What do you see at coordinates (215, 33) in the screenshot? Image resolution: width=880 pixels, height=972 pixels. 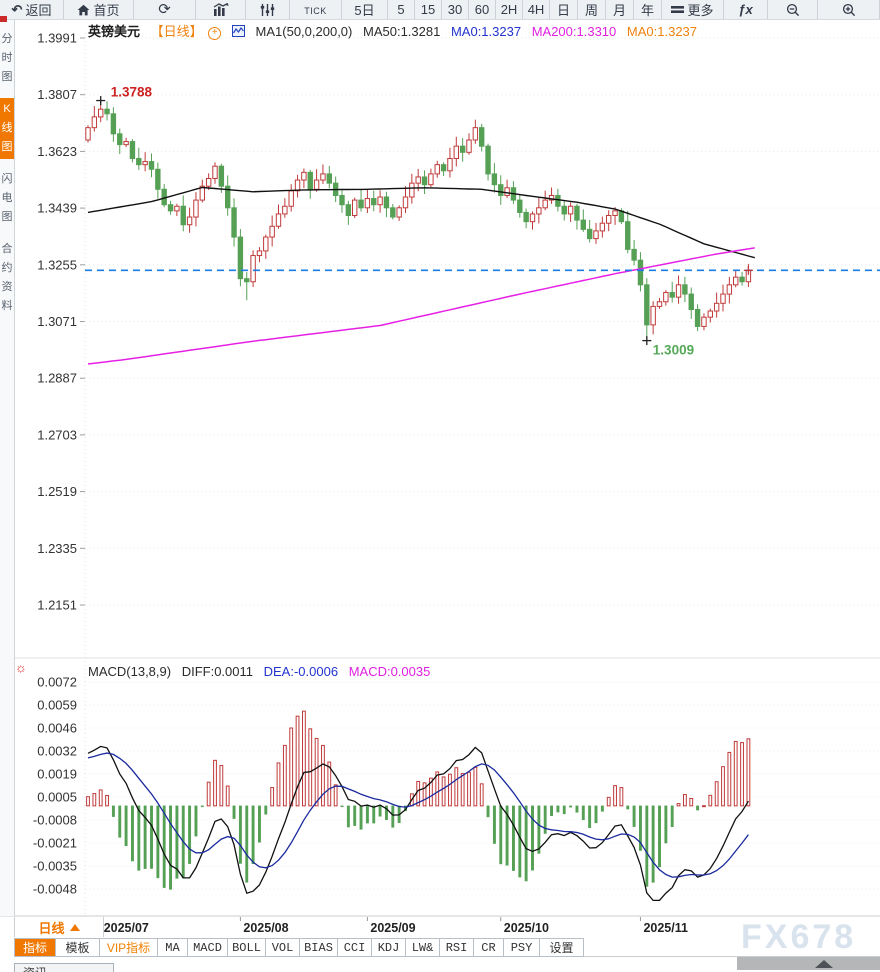 I see `add-indicator-icon: +` at bounding box center [215, 33].